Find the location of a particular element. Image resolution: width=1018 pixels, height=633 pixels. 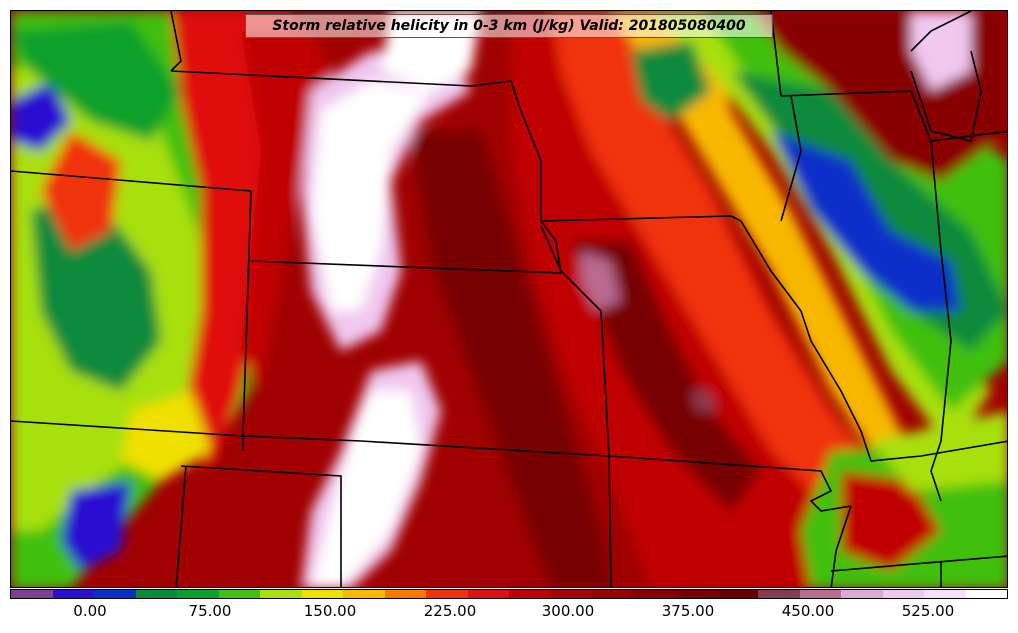

colorbar-tick-label: 300.00 is located at coordinates (568, 611).